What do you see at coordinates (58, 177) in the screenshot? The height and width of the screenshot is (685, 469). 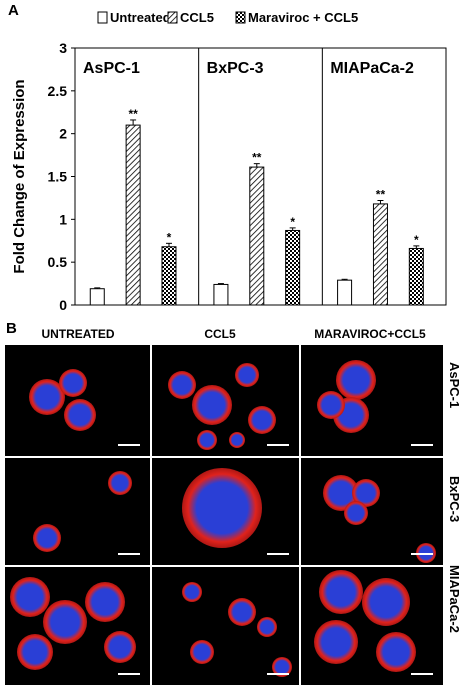 I see `y-tick-label: 1.5` at bounding box center [58, 177].